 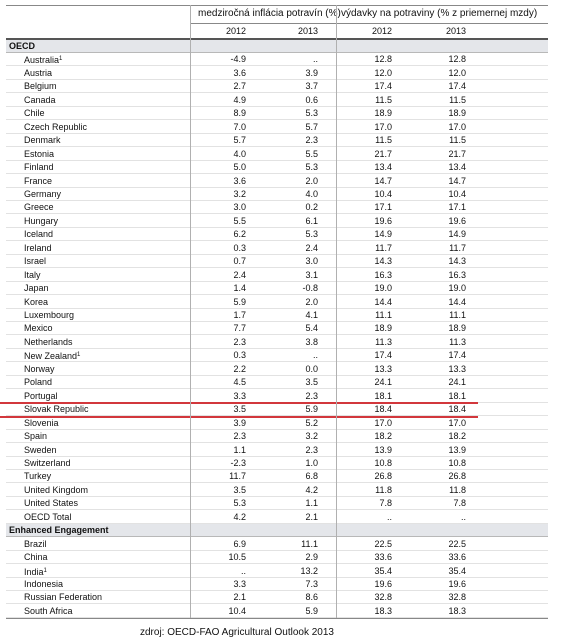 What do you see at coordinates (35, 261) in the screenshot?
I see `country-name: Israel` at bounding box center [35, 261].